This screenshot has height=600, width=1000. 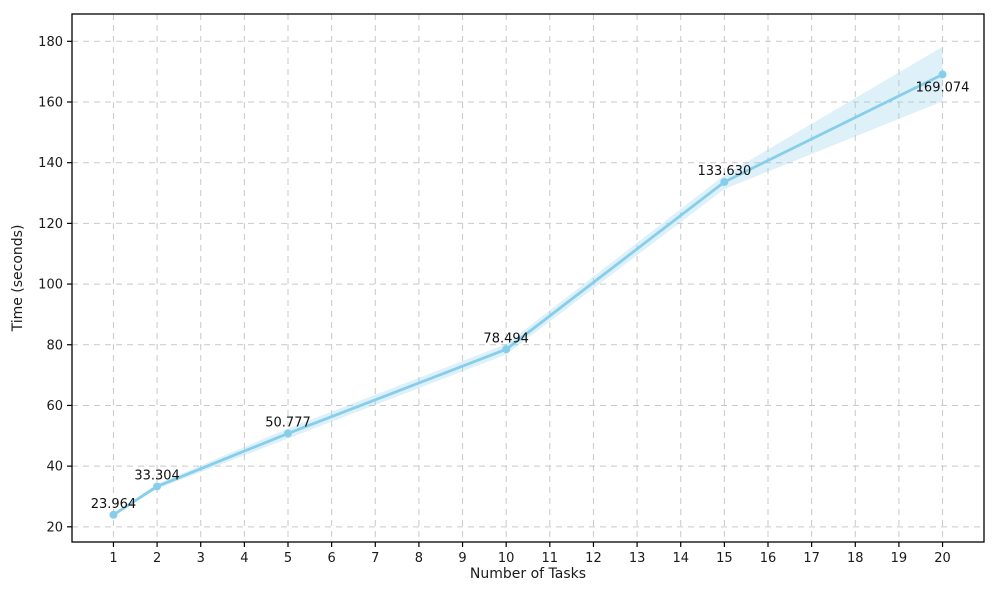 I want to click on y-tick-label: 60, so click(x=54, y=406).